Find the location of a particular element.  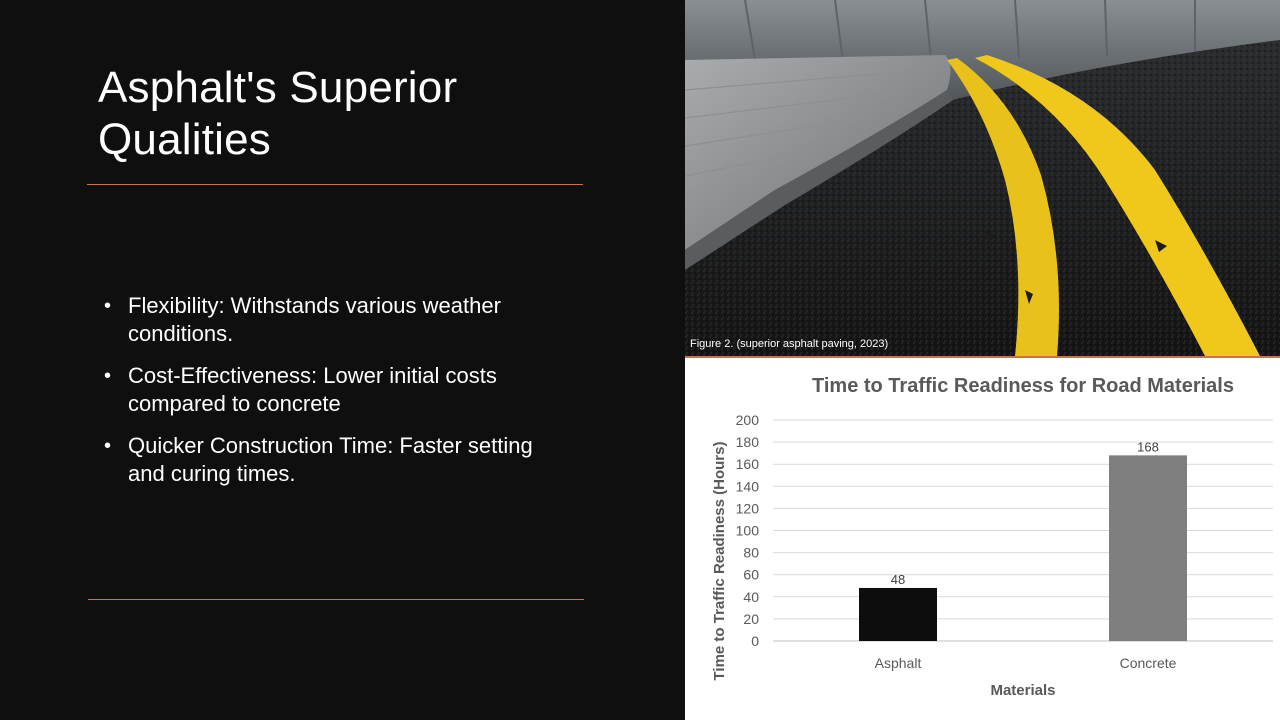

y-axis-ticks: 0 20 40 60 80 100 120 140 160 180 200 is located at coordinates (748, 530).